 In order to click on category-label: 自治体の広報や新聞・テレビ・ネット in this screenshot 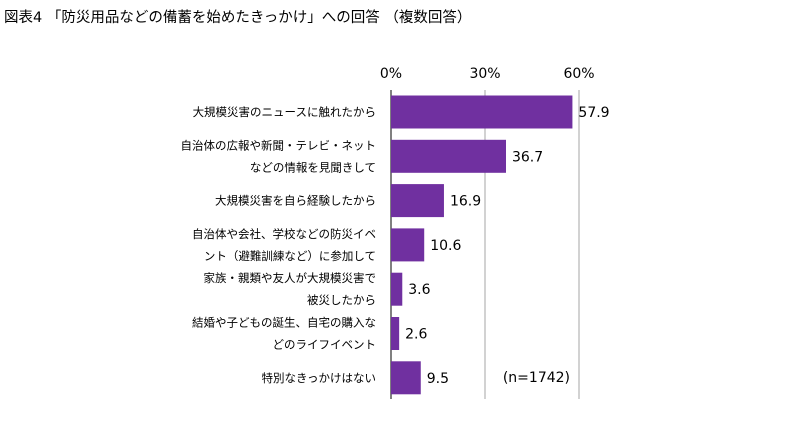, I will do `click(279, 145)`.